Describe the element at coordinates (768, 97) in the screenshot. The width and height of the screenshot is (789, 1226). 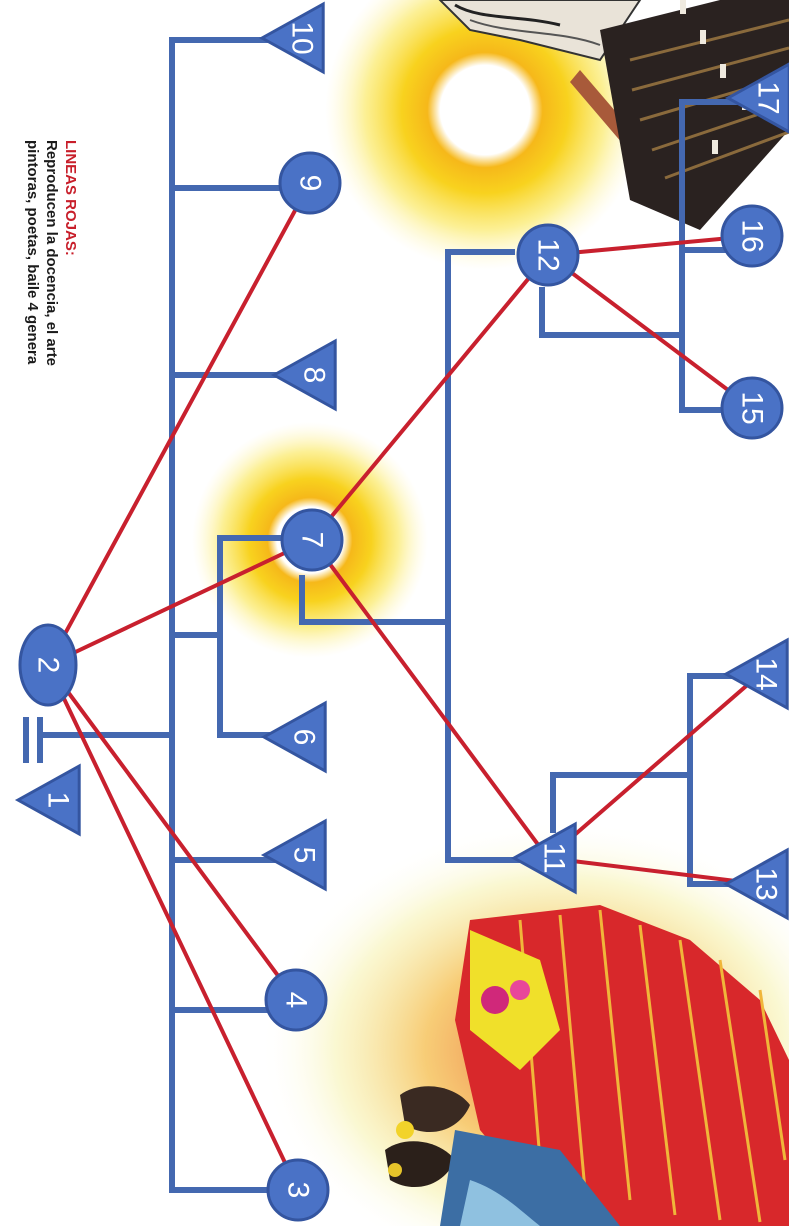
I see `node-label-17: 17` at that location.